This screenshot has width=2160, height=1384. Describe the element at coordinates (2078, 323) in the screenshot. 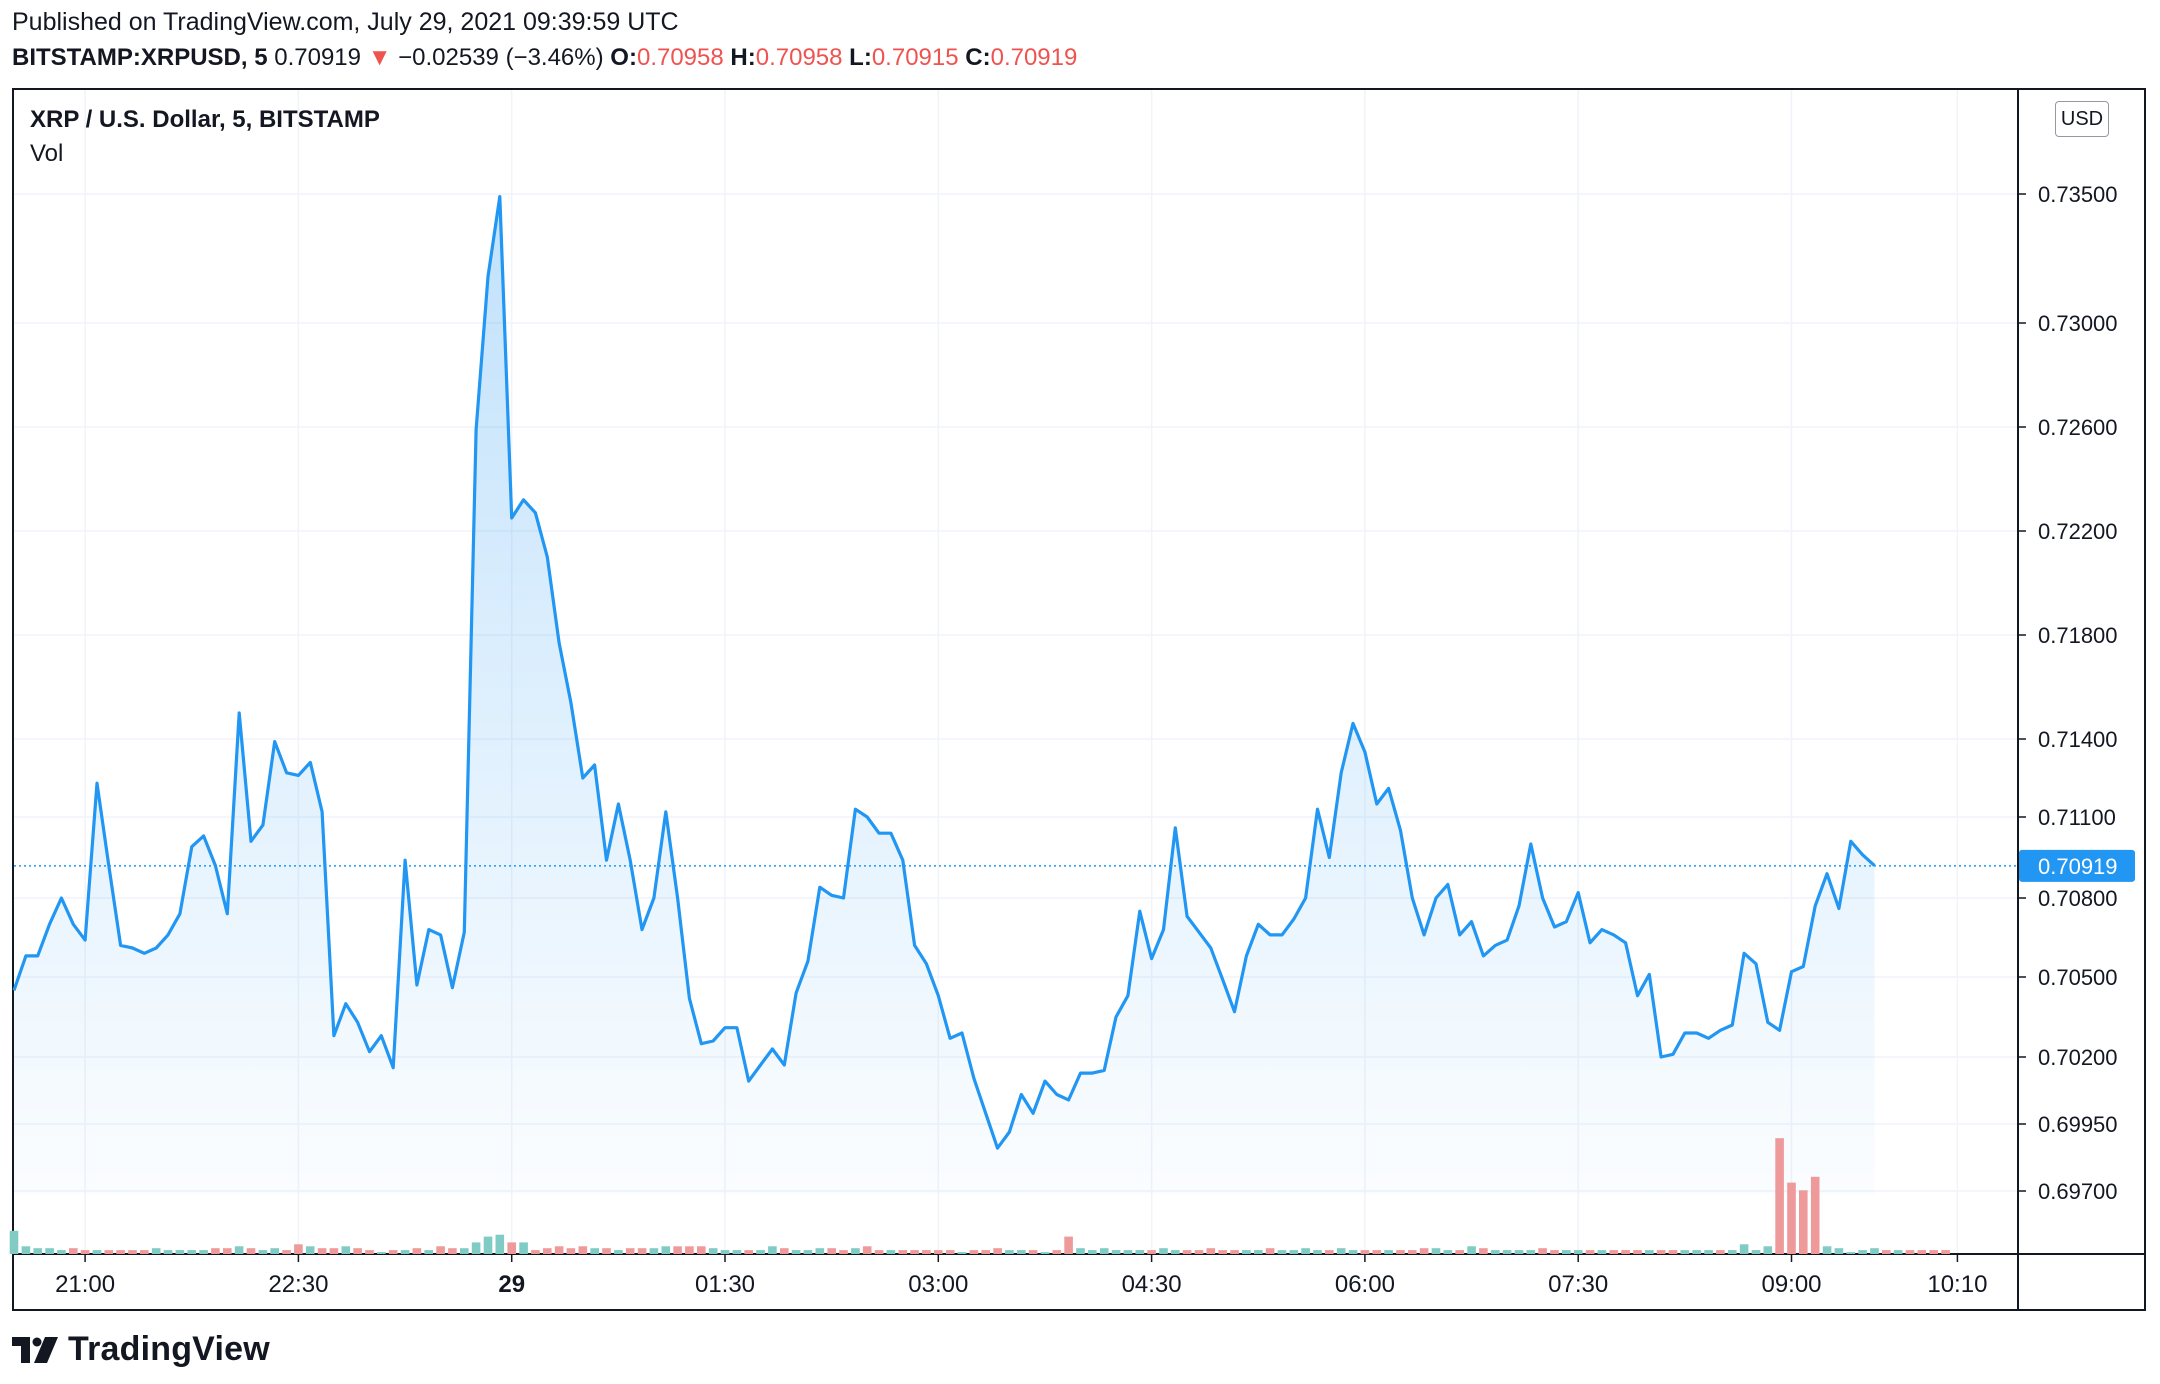

I see `y-tick-label: 0.73000` at that location.